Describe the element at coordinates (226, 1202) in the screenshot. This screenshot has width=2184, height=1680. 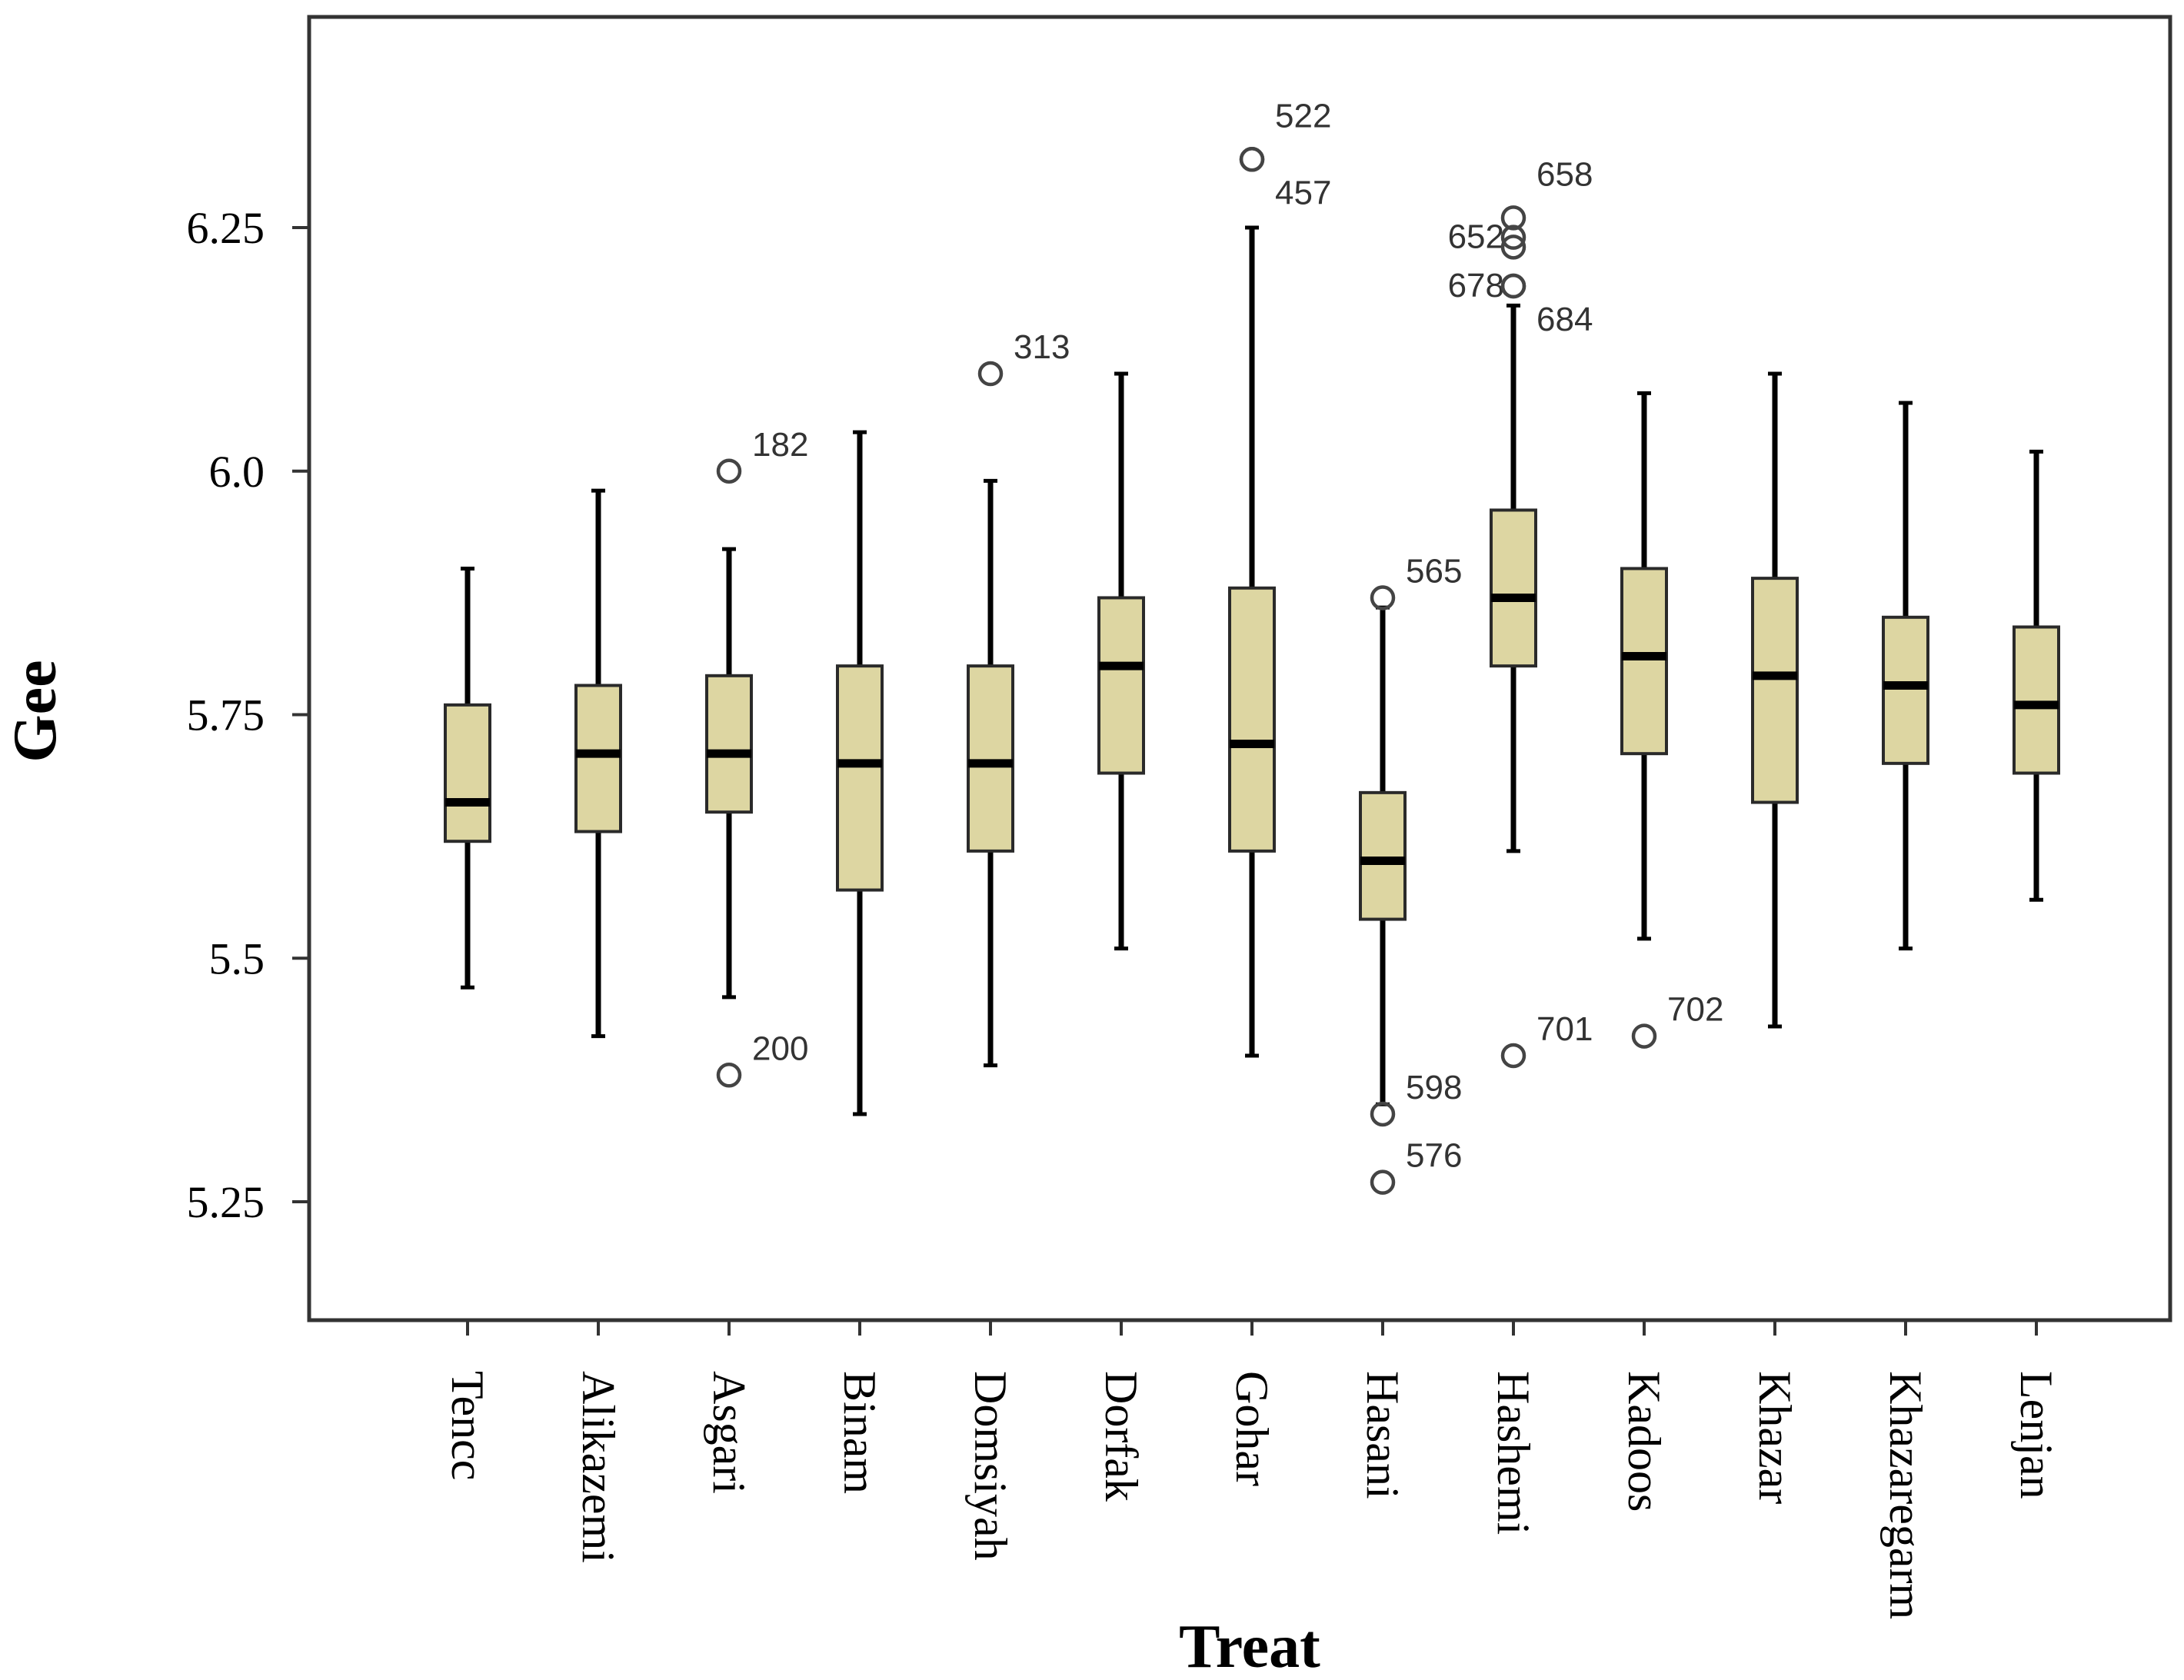
I see `y-tick-label: 5.25` at that location.